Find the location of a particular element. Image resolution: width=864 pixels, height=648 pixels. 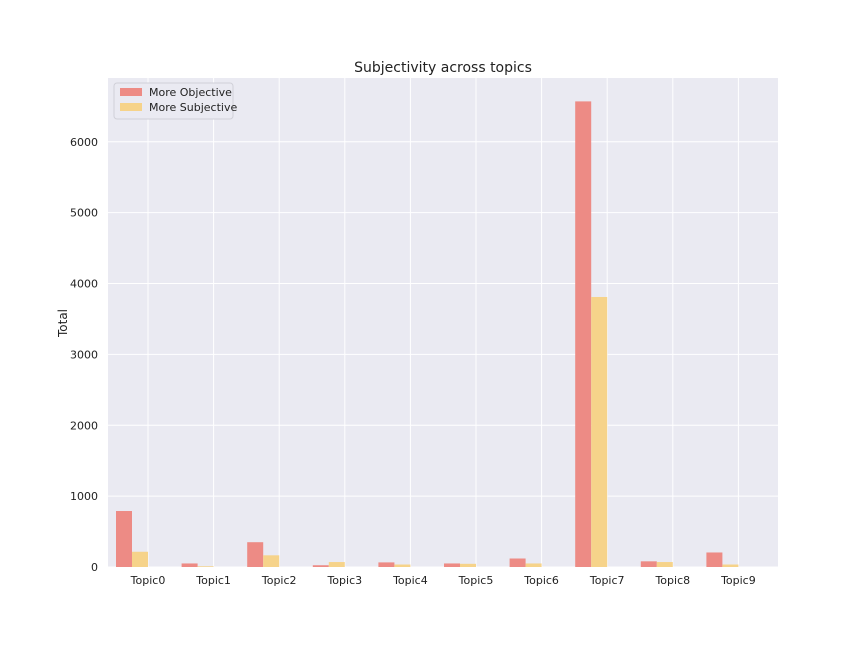

y-tick-label: 1000 is located at coordinates (84, 496).